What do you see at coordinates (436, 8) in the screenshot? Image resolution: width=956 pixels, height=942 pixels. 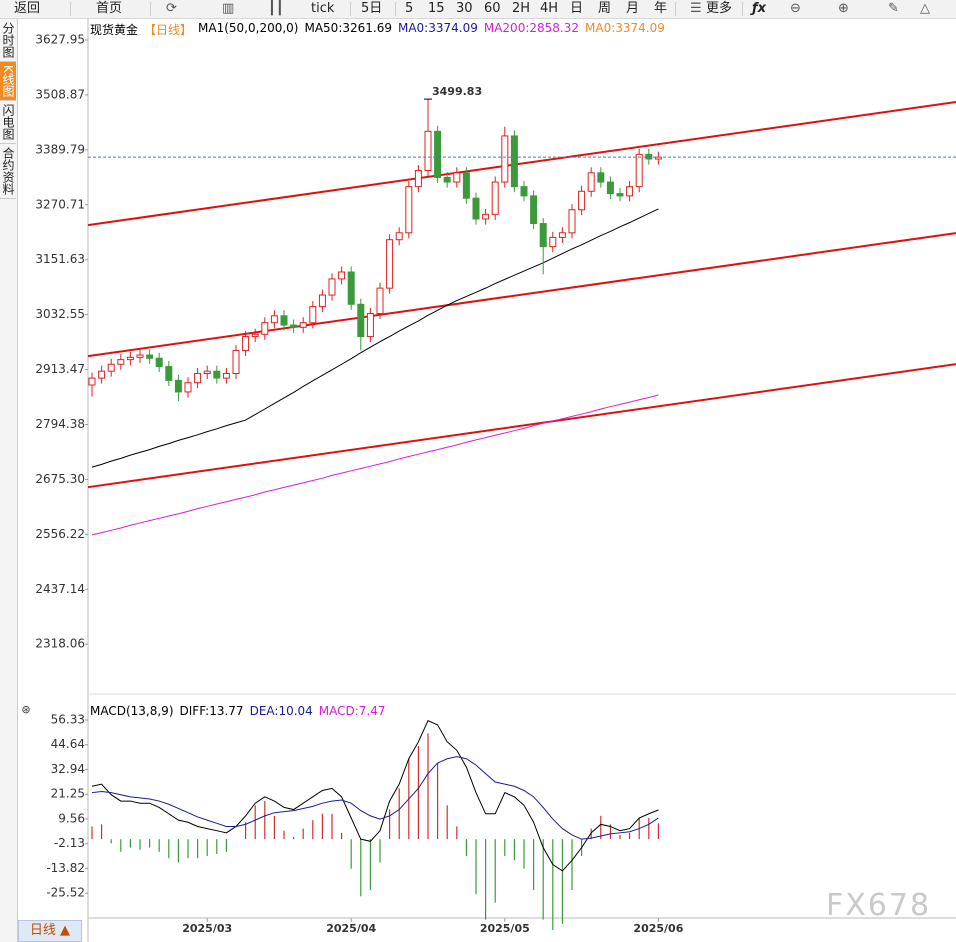 I see `period-15: 15` at bounding box center [436, 8].